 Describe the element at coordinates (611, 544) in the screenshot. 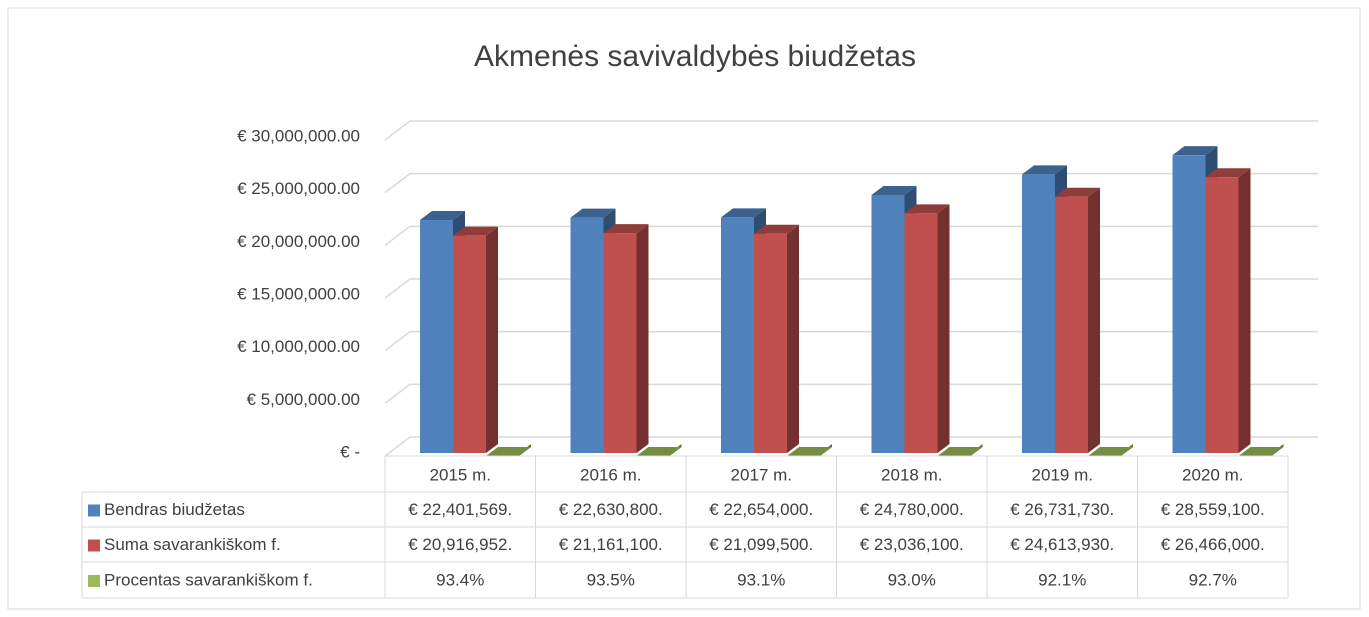

I see `table-cell: € 21,161,100.` at that location.